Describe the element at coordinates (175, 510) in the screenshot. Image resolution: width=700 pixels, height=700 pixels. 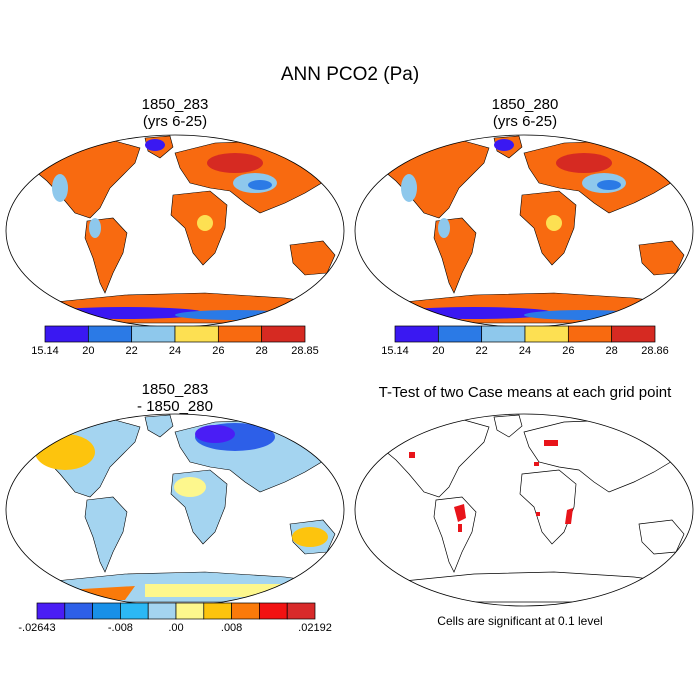
I see `map-panel-3-difference` at that location.